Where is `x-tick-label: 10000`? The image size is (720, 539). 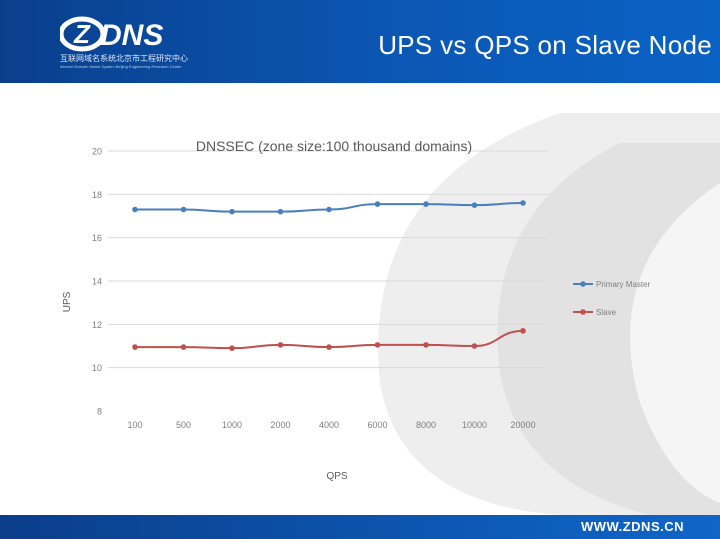
x-tick-label: 10000 is located at coordinates (474, 425).